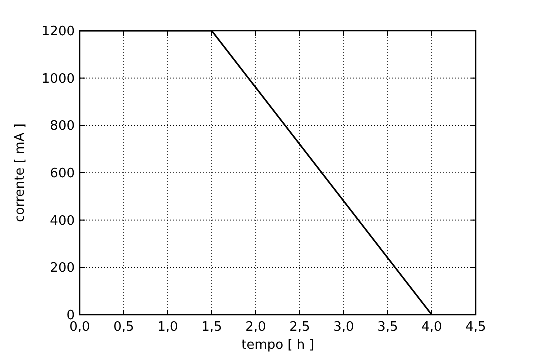  I want to click on x-tick-label: 3,0, so click(344, 327).